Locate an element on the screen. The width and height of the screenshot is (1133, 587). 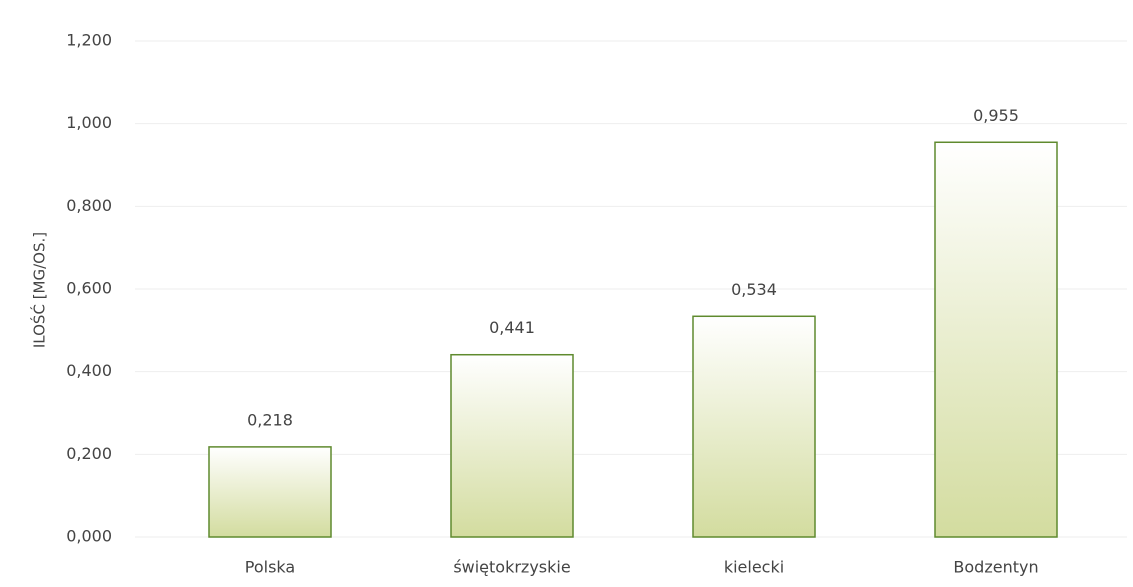
value-label: 0,218 is located at coordinates (270, 419).